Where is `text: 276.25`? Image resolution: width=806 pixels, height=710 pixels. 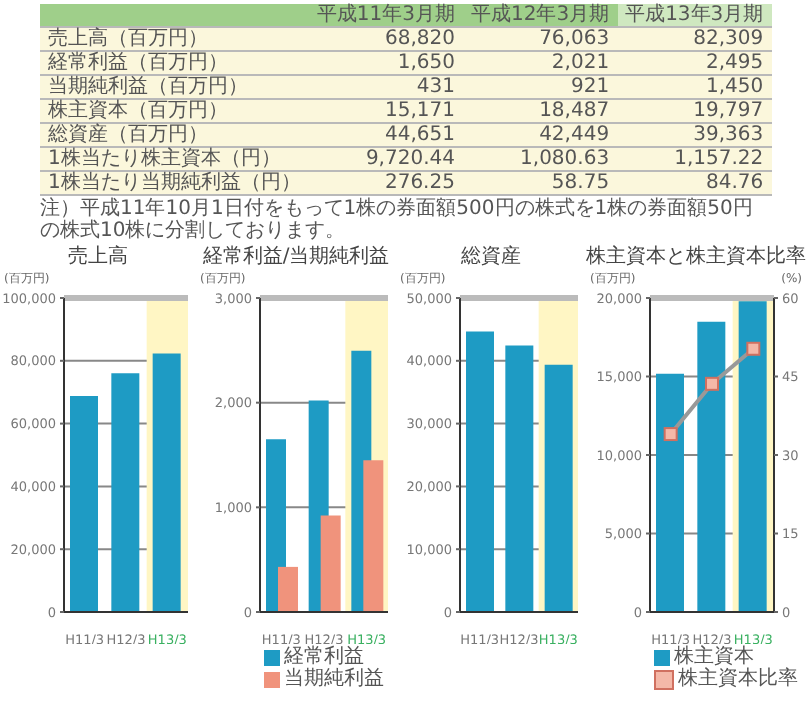 text: 276.25 is located at coordinates (419, 183).